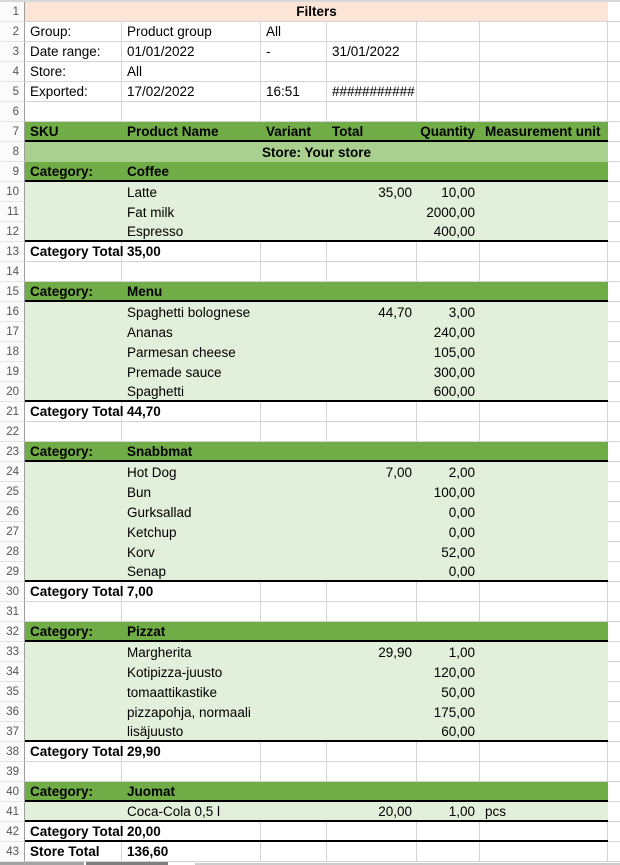  What do you see at coordinates (139, 492) in the screenshot?
I see `cell-product-name: Bun` at bounding box center [139, 492].